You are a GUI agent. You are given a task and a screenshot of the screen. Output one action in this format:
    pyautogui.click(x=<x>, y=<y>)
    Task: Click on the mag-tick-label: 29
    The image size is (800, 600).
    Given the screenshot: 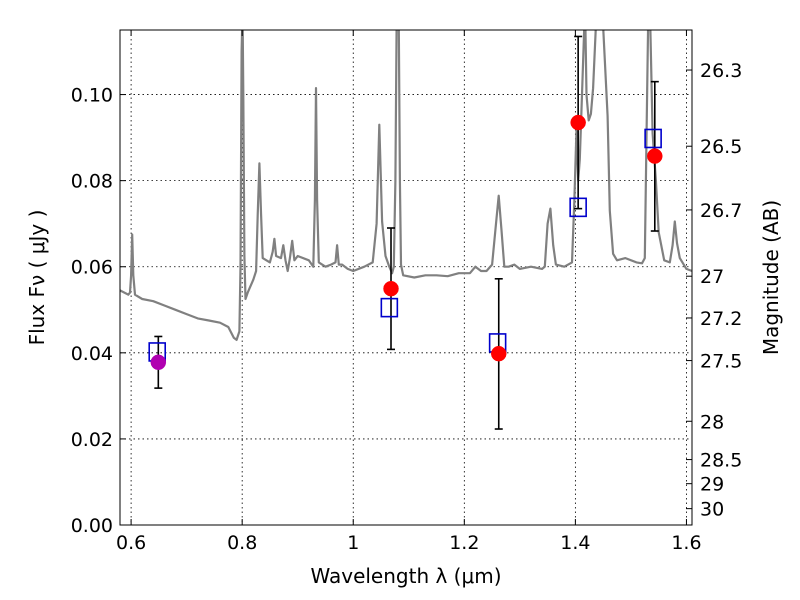 What is the action you would take?
    pyautogui.click(x=712, y=485)
    